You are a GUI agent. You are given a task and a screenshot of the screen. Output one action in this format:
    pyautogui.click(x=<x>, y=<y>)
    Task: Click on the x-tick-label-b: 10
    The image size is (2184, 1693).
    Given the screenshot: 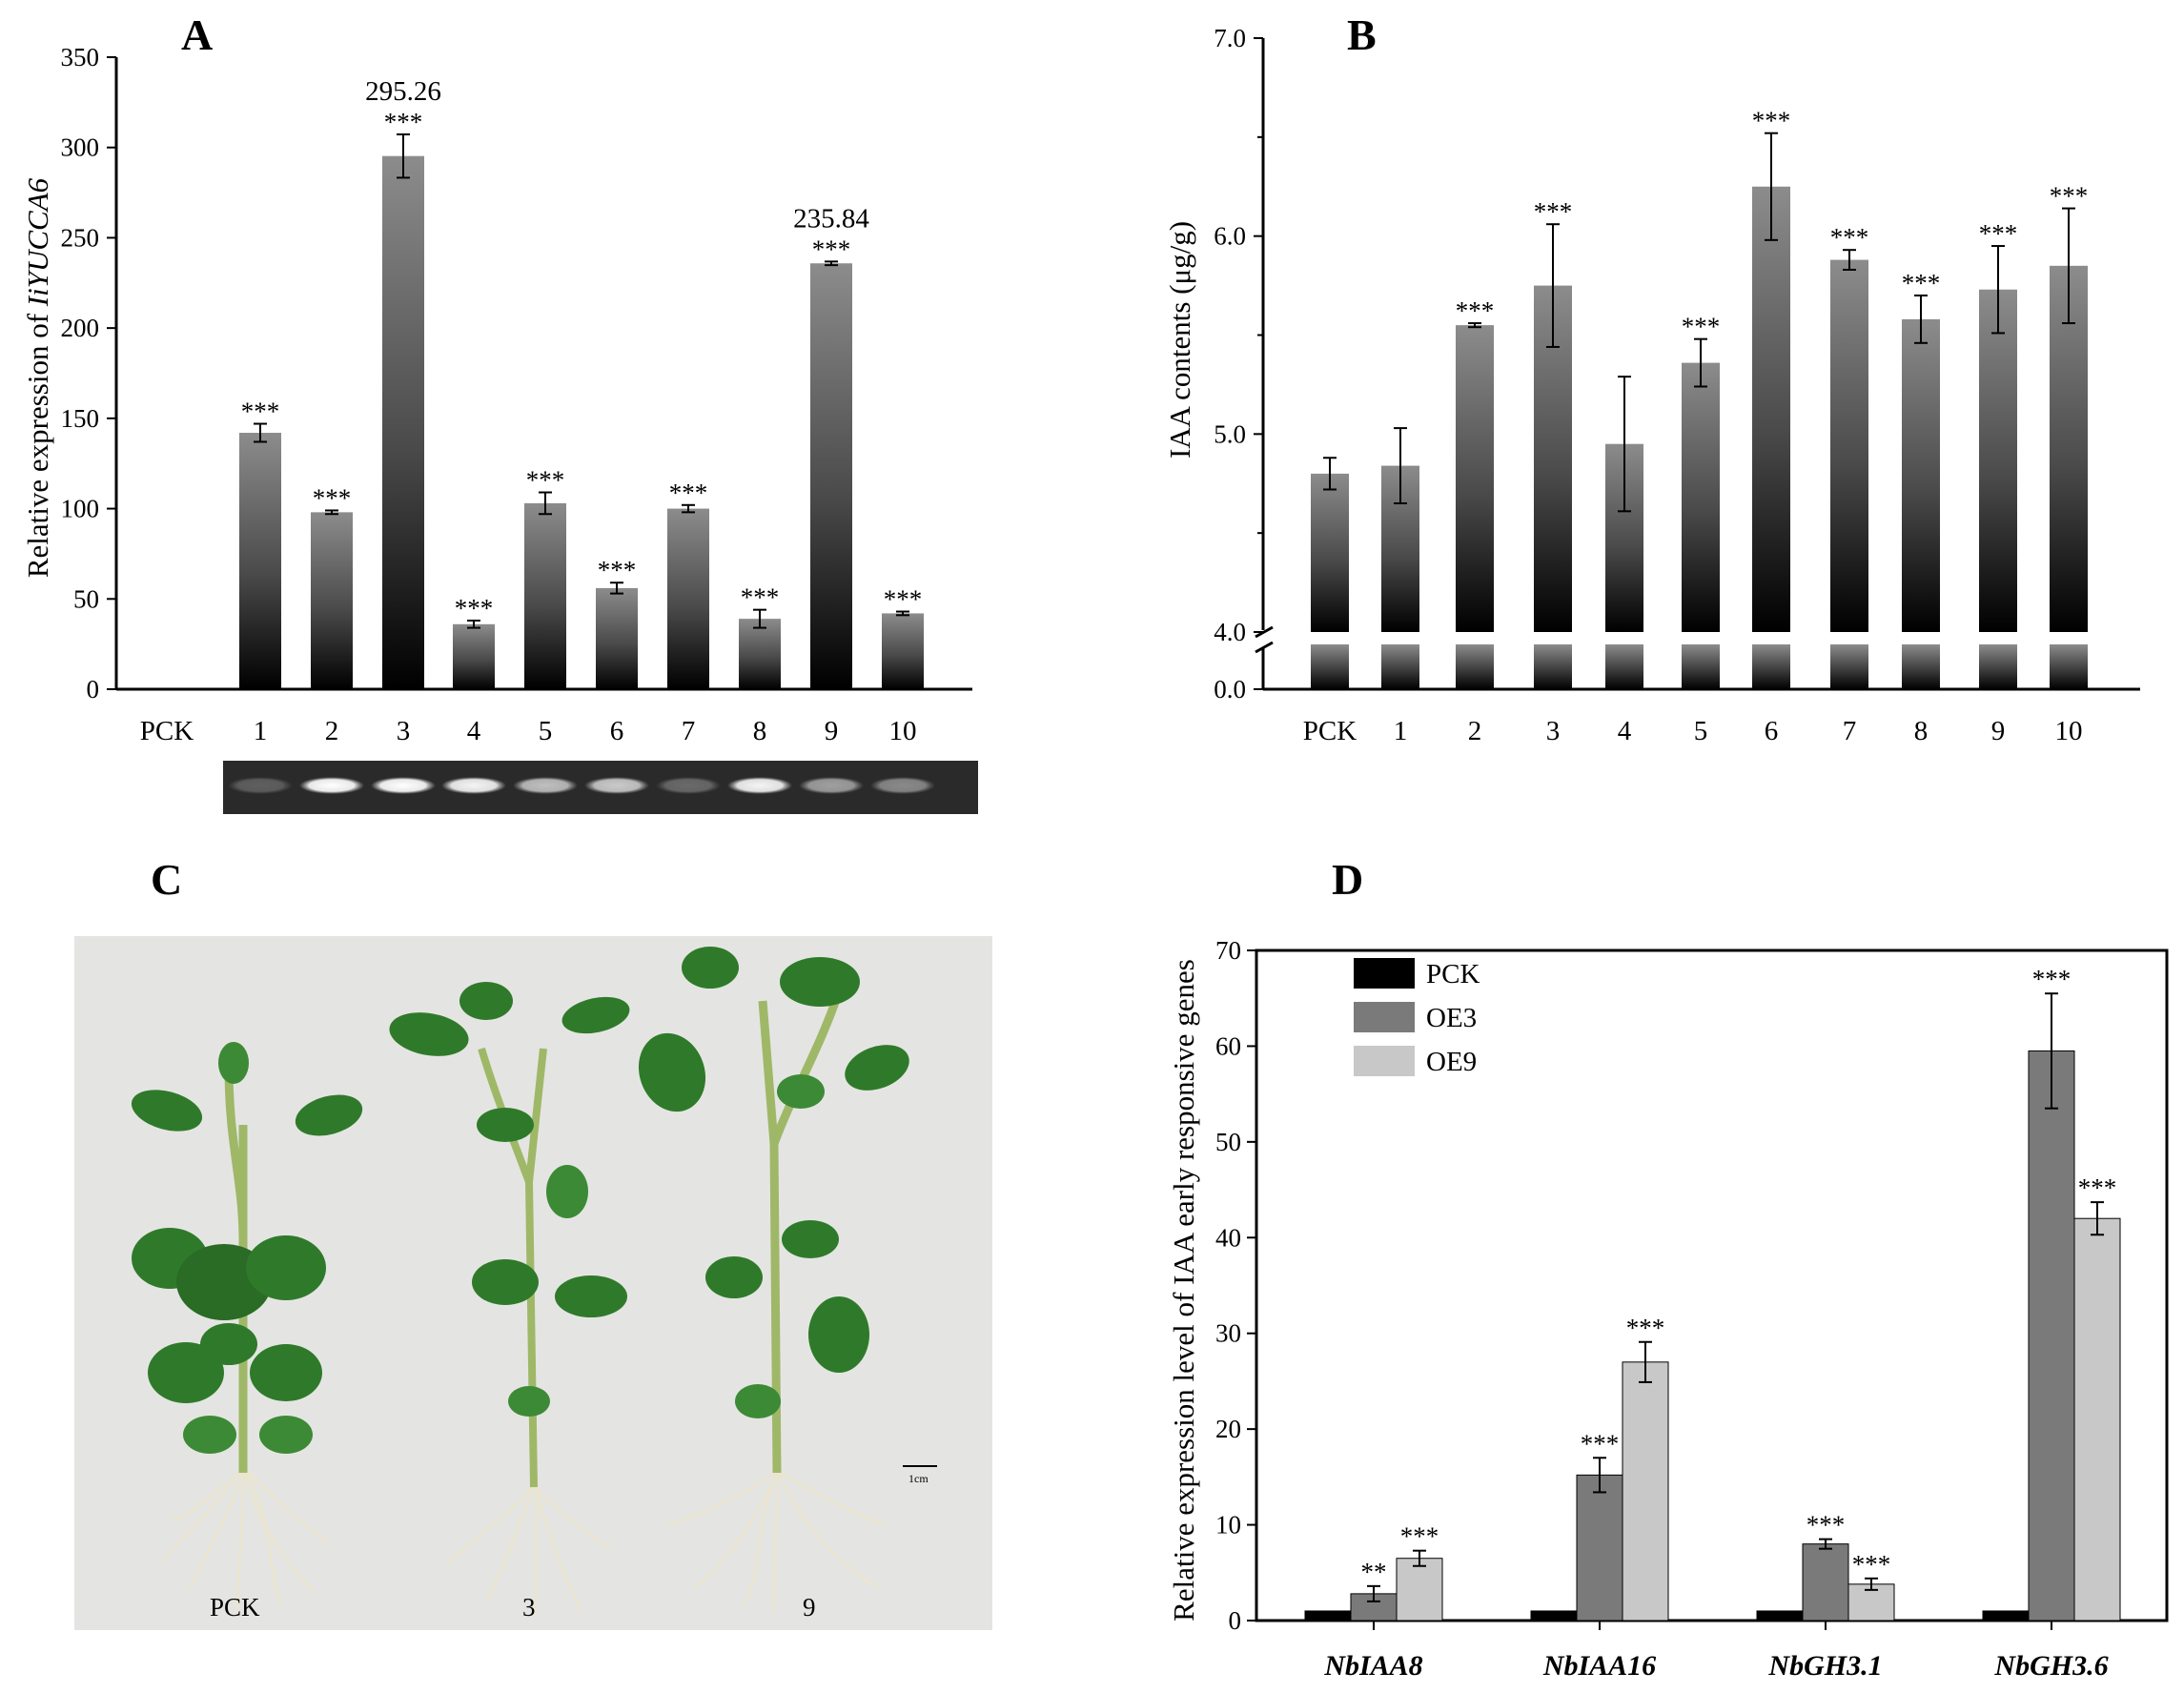 What is the action you would take?
    pyautogui.click(x=2069, y=731)
    